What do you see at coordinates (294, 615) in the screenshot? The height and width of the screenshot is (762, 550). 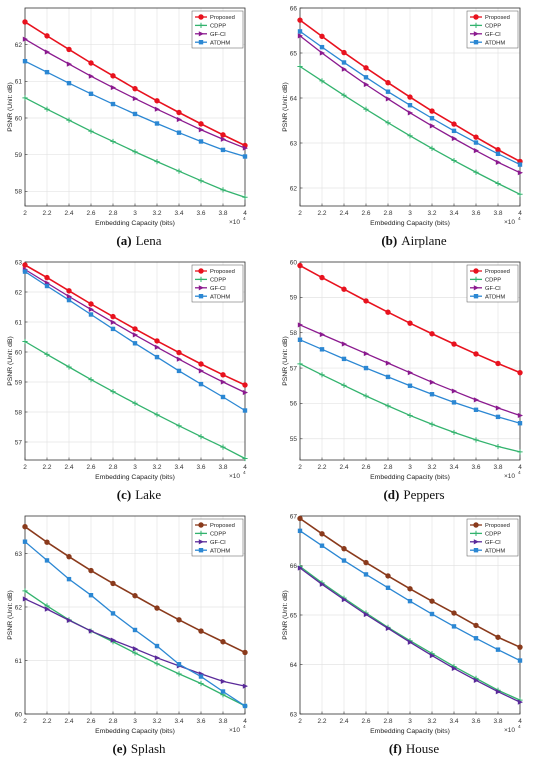 I see `y-tick-label: 65` at bounding box center [294, 615].